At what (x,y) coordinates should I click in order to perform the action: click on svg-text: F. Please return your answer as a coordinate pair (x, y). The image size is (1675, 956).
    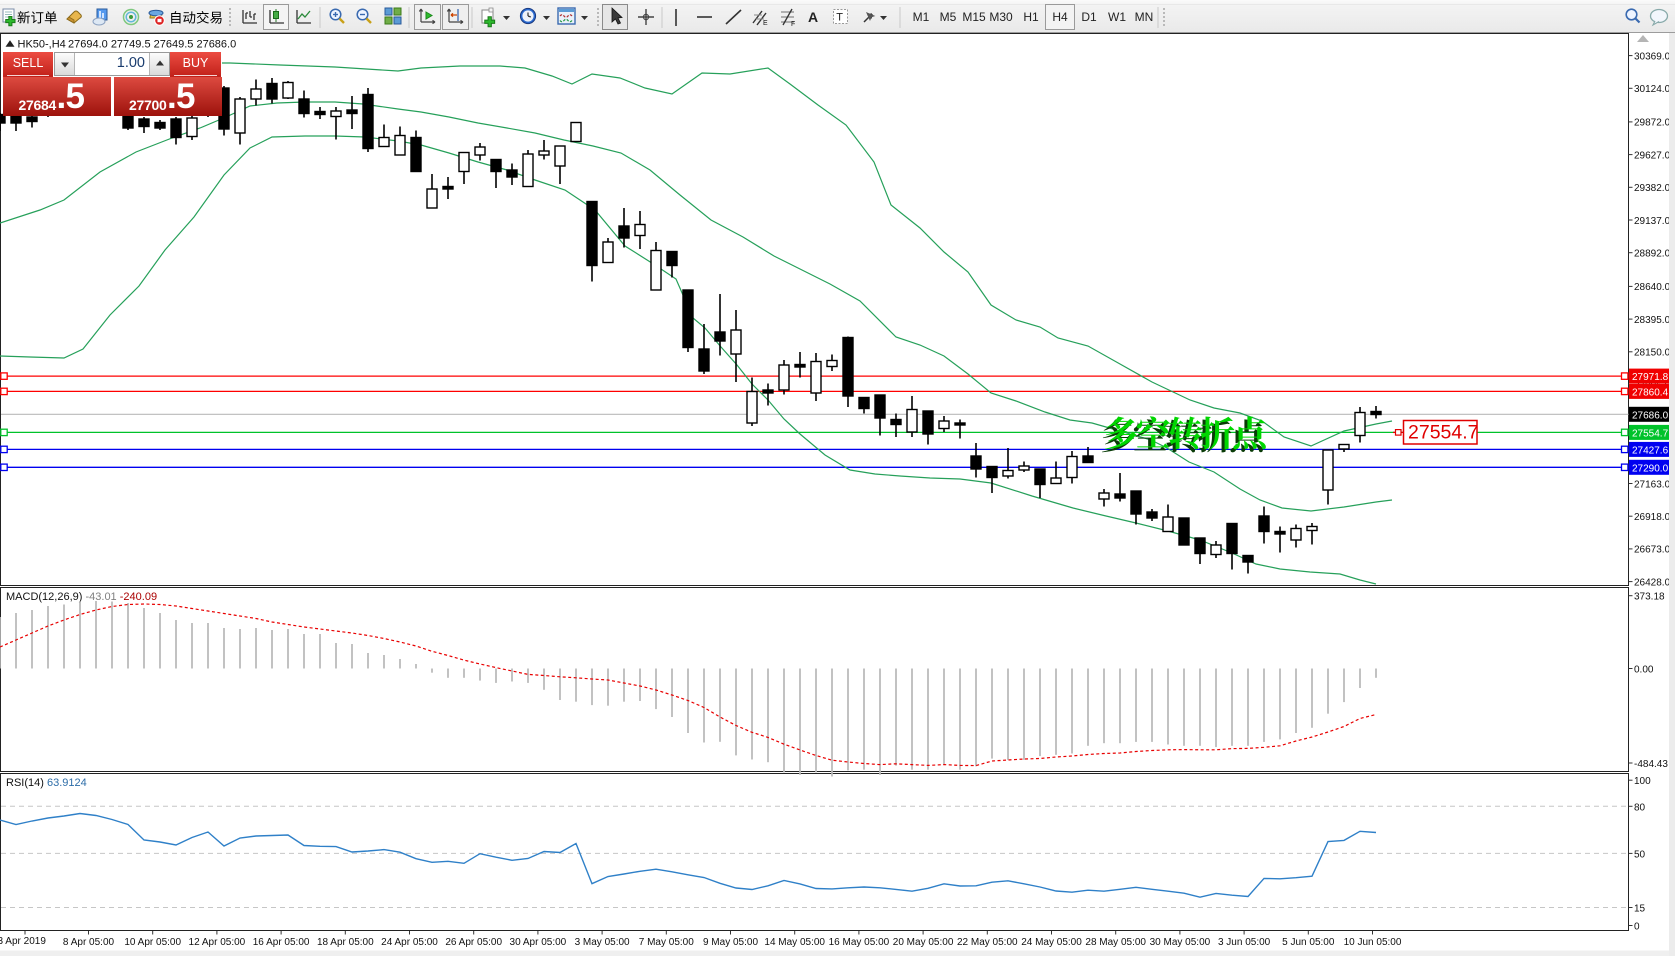
    Looking at the image, I should click on (793, 24).